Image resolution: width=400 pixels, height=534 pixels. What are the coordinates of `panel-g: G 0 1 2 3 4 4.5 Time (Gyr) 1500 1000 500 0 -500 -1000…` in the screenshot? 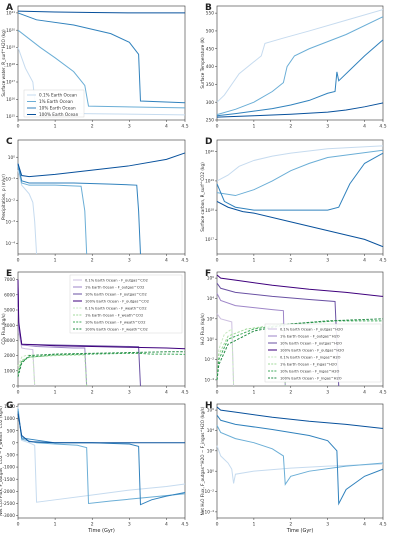 It's located at (94, 467).